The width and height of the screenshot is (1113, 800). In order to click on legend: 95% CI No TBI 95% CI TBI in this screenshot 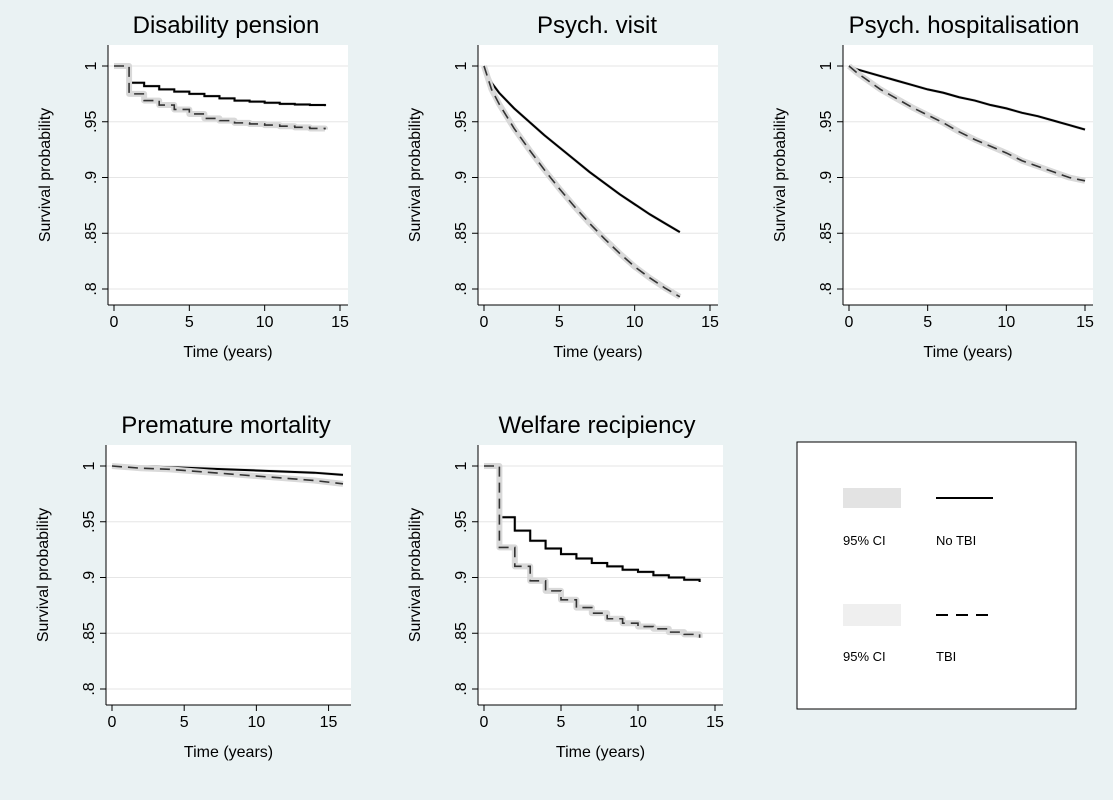, I will do `click(936, 575)`.